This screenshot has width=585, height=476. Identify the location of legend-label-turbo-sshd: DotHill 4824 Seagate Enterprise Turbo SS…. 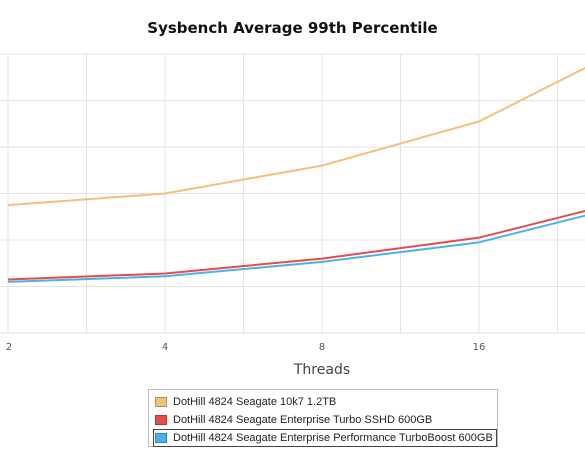
(303, 420).